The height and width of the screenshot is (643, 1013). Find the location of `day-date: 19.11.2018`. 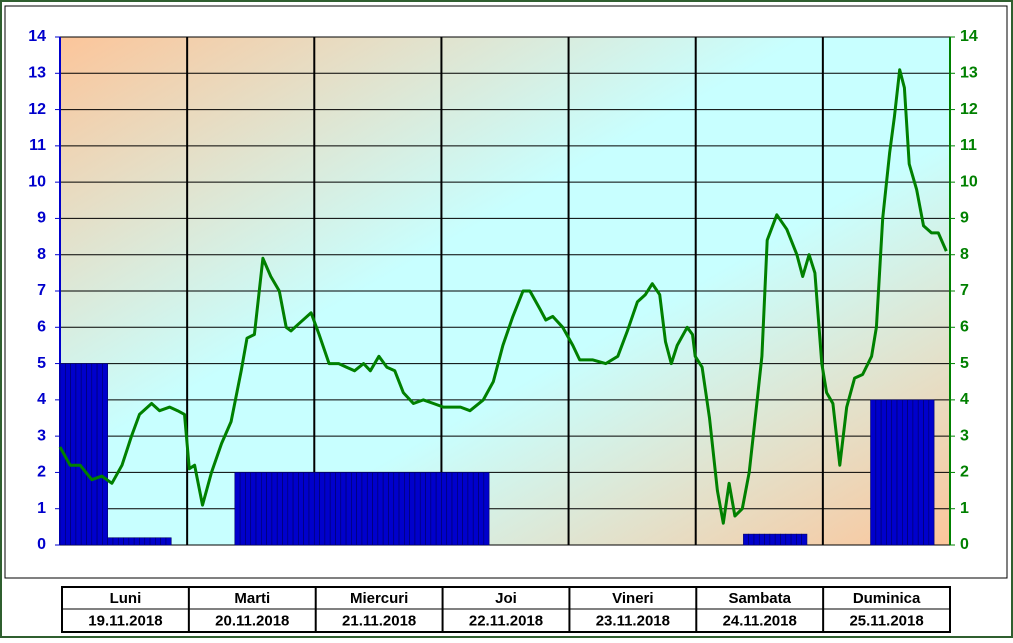

day-date: 19.11.2018 is located at coordinates (125, 620).